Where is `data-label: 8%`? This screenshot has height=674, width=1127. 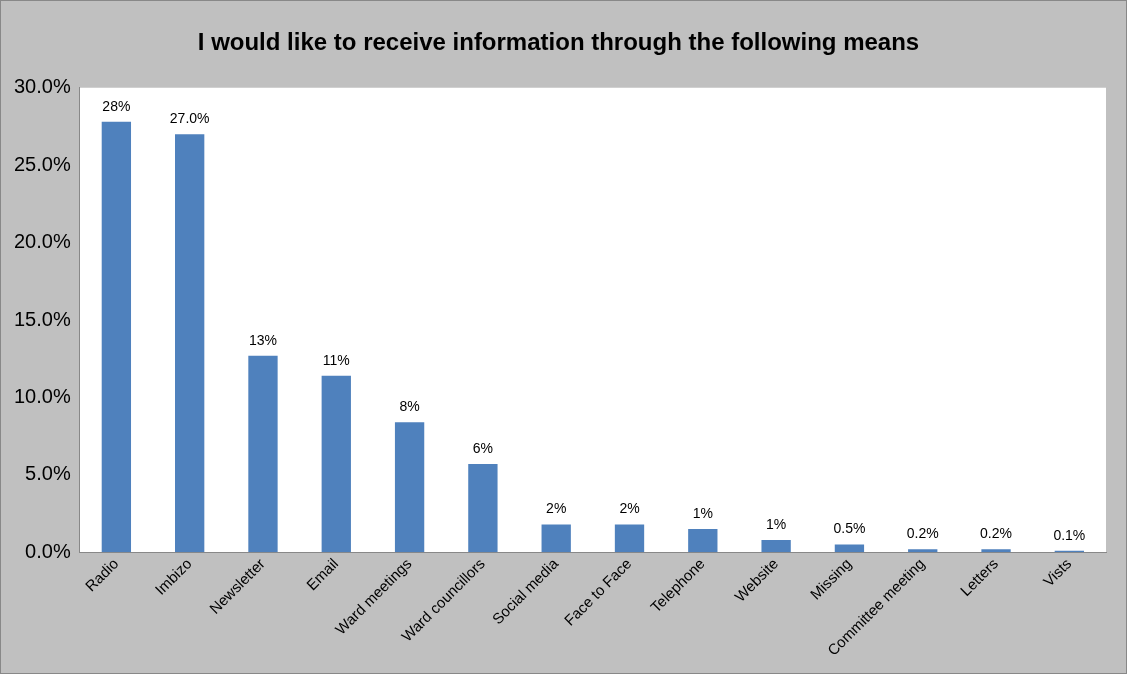 data-label: 8% is located at coordinates (409, 406).